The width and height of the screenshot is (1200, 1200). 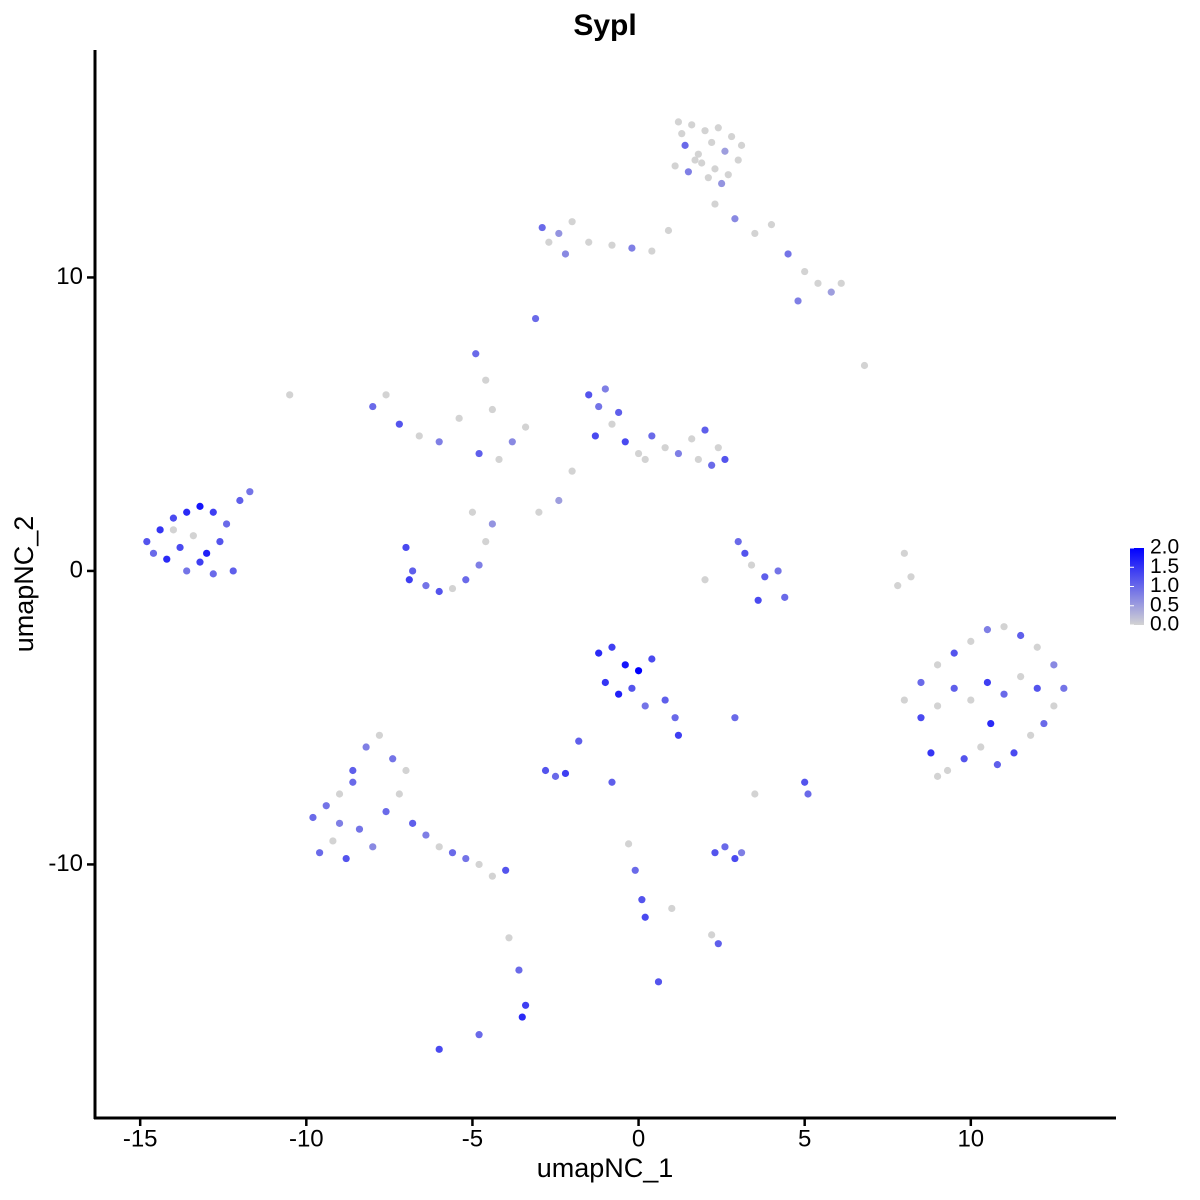 What do you see at coordinates (804, 1138) in the screenshot?
I see `x-tick-label: 5` at bounding box center [804, 1138].